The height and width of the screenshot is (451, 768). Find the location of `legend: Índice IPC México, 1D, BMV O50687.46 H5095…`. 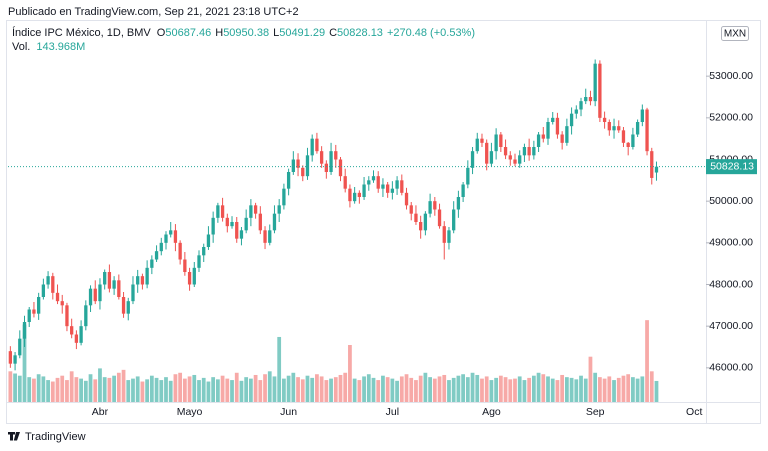

legend: Índice IPC México, 1D, BMV O50687.46 H5095… is located at coordinates (243, 32).